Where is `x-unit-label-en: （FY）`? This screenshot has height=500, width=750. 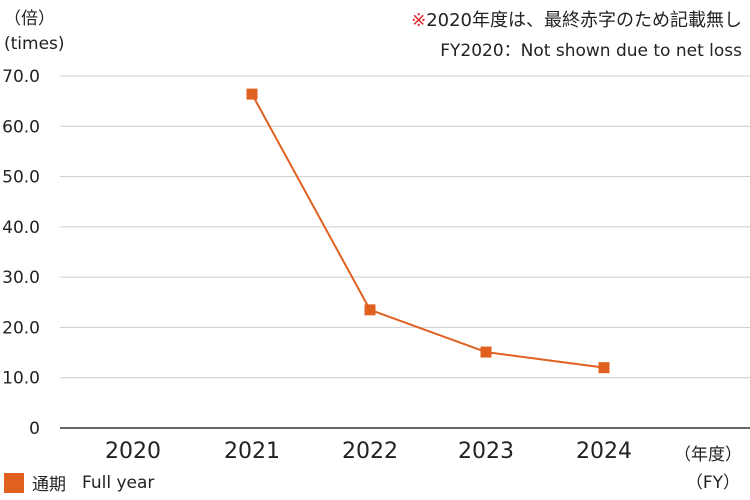 x-unit-label-en: （FY） is located at coordinates (712, 483).